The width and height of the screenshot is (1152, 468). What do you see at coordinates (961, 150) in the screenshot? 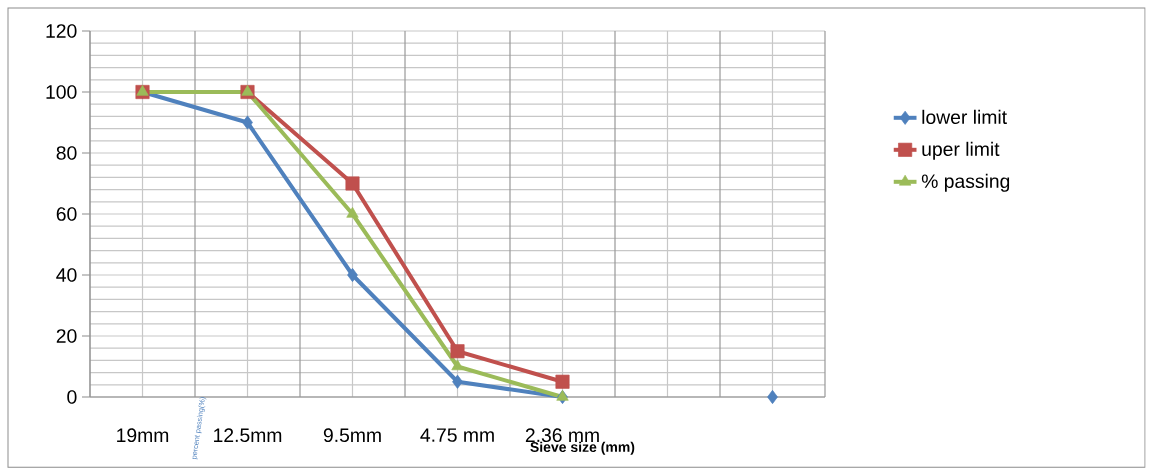
I see `legend-label: uper limit` at bounding box center [961, 150].